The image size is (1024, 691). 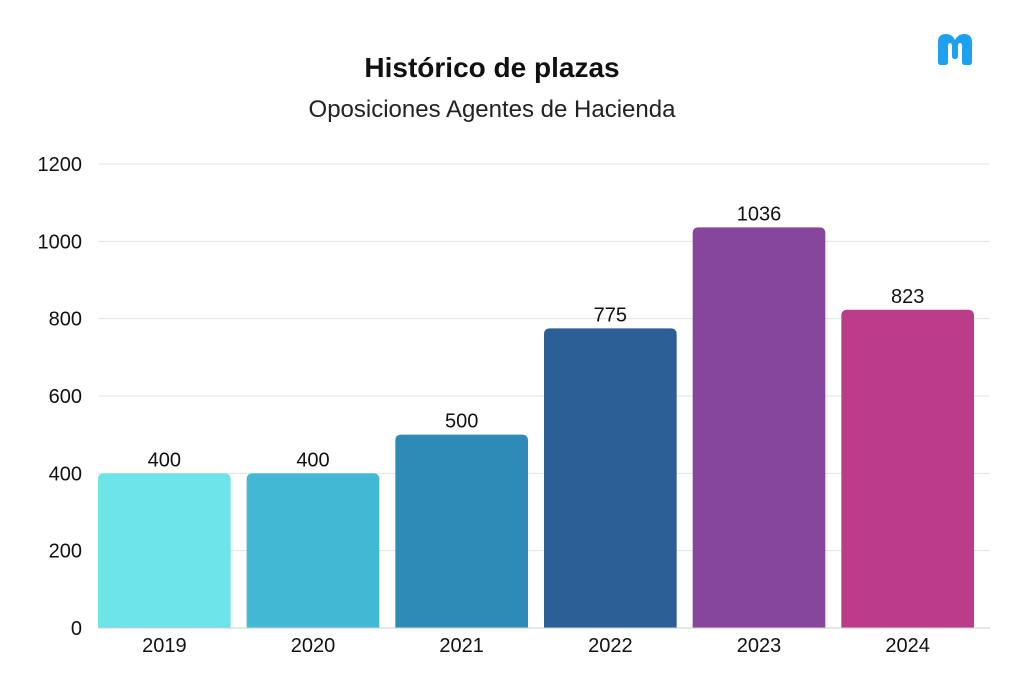 I want to click on y-tick-label: 400, so click(x=65, y=474).